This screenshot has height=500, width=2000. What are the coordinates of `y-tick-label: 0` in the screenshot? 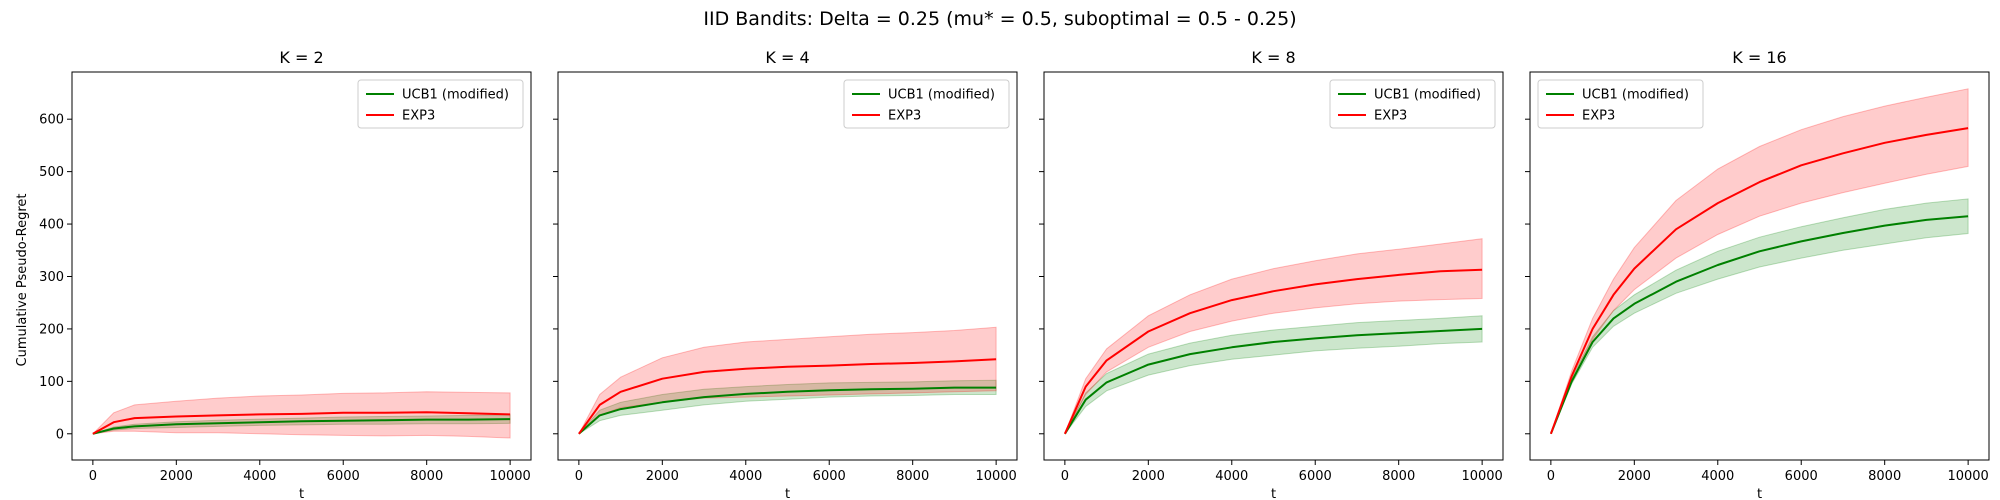 It's located at (60, 434).